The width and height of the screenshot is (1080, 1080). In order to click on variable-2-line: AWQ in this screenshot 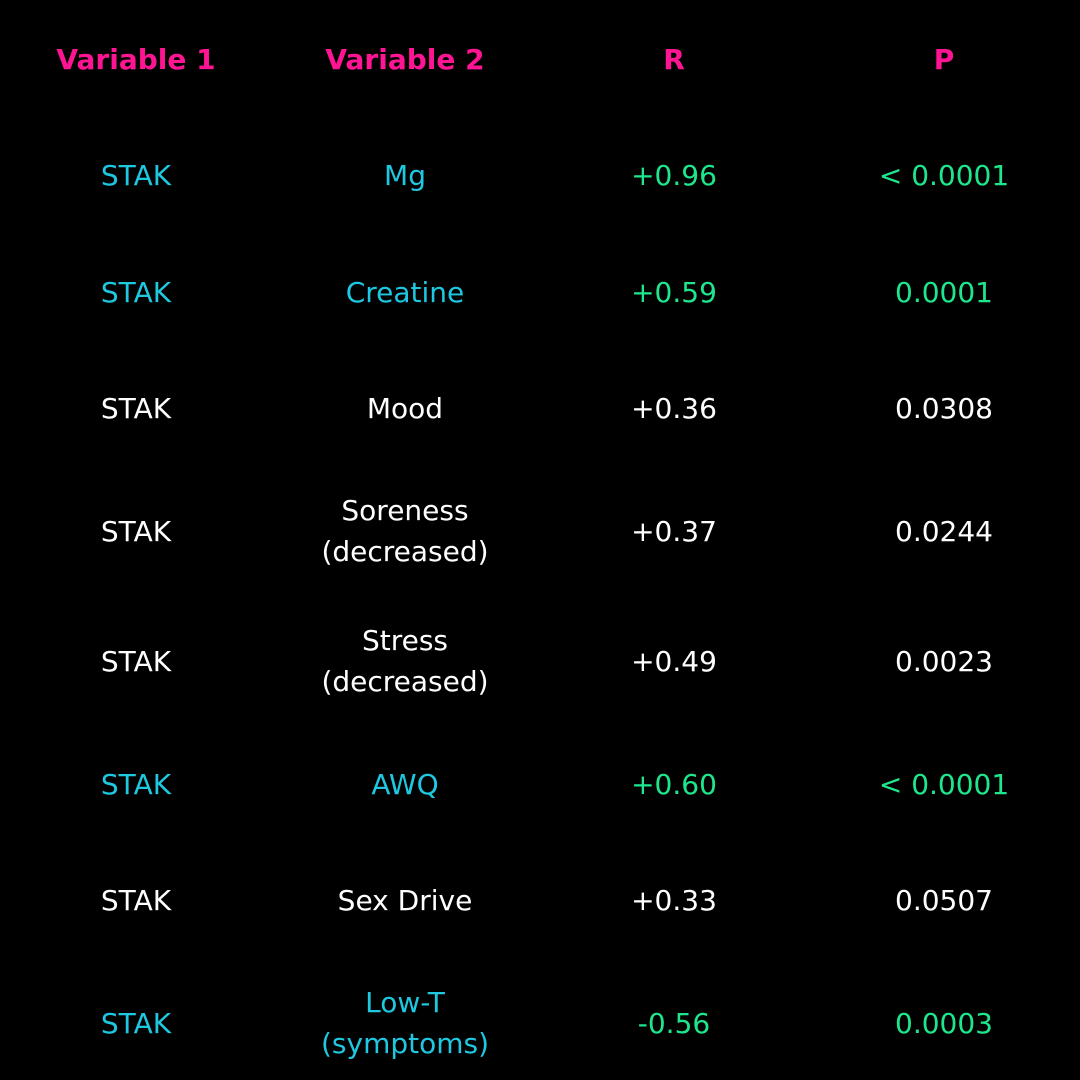, I will do `click(405, 784)`.